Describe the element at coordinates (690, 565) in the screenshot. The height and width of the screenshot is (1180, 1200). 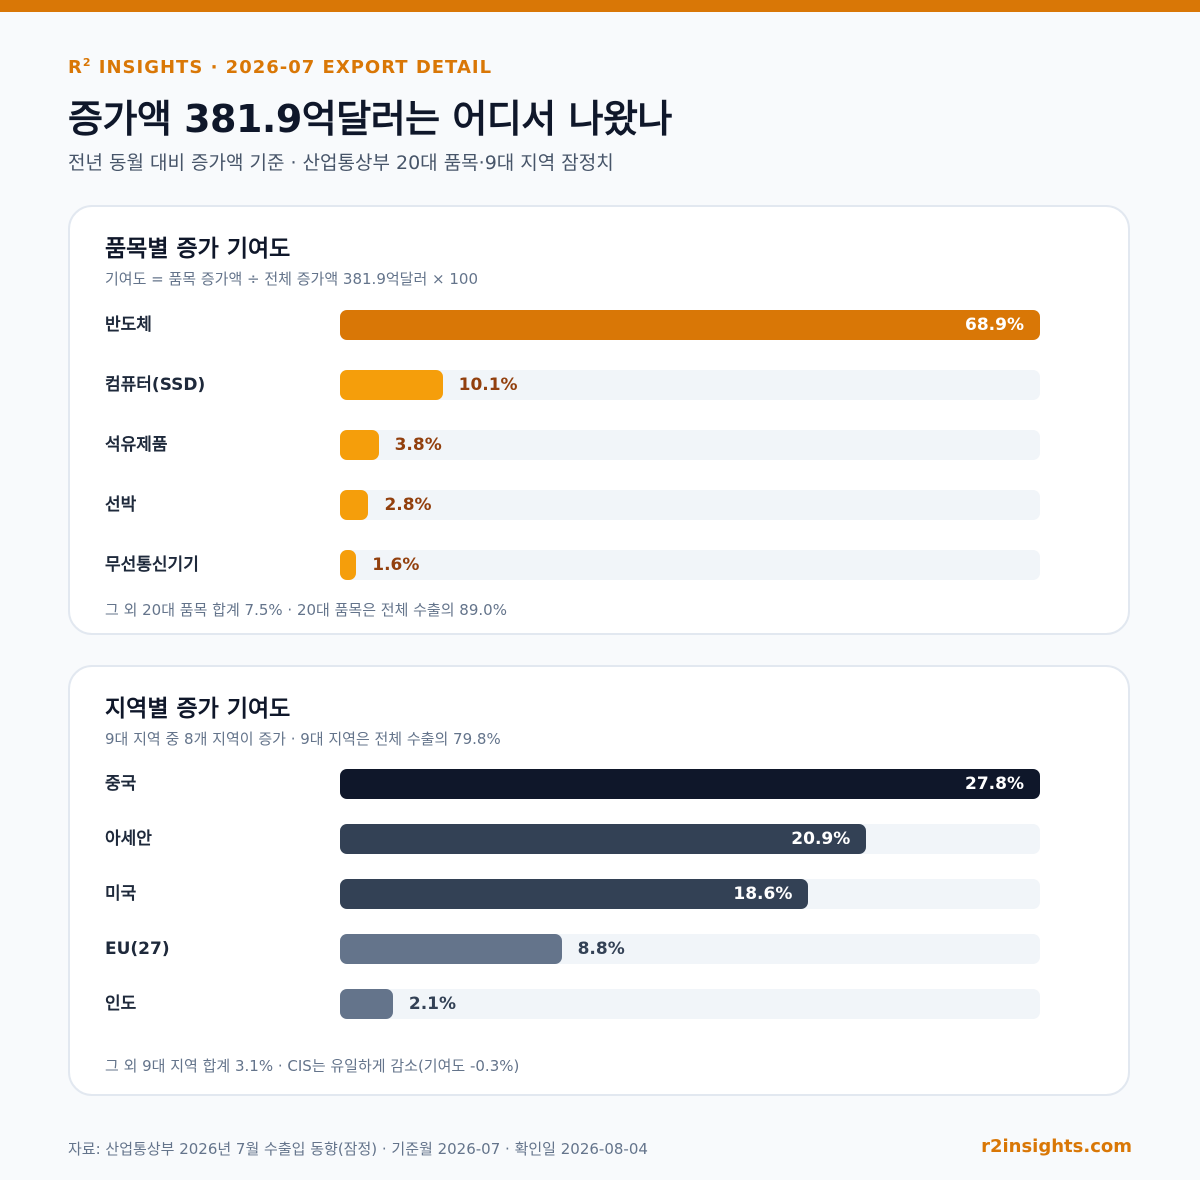
I see `bar-track: 1.6%` at that location.